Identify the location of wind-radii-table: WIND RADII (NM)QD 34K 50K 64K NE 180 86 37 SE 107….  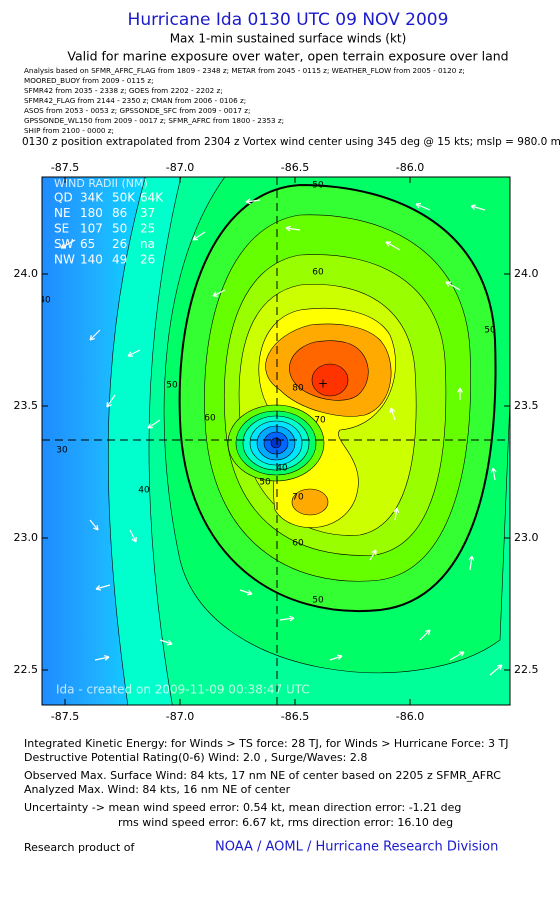
(109, 222).